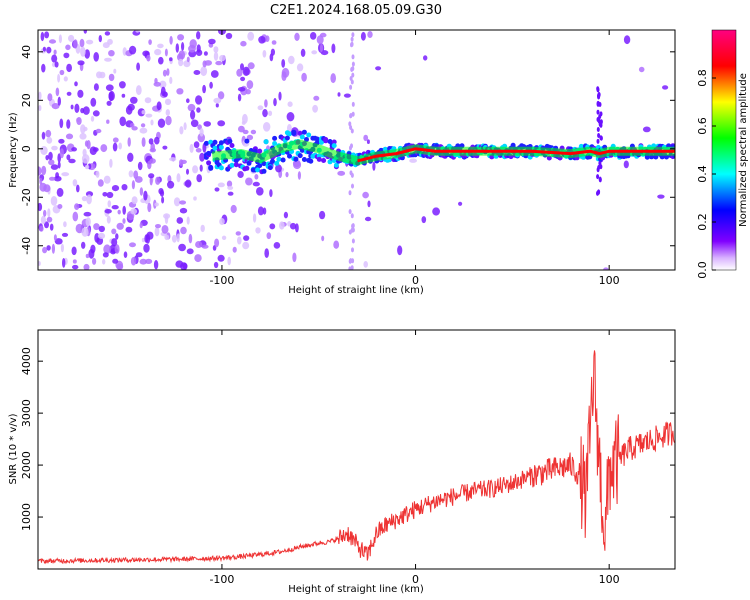  What do you see at coordinates (702, 222) in the screenshot?
I see `colorbar-tick-label: 0.2` at bounding box center [702, 222].